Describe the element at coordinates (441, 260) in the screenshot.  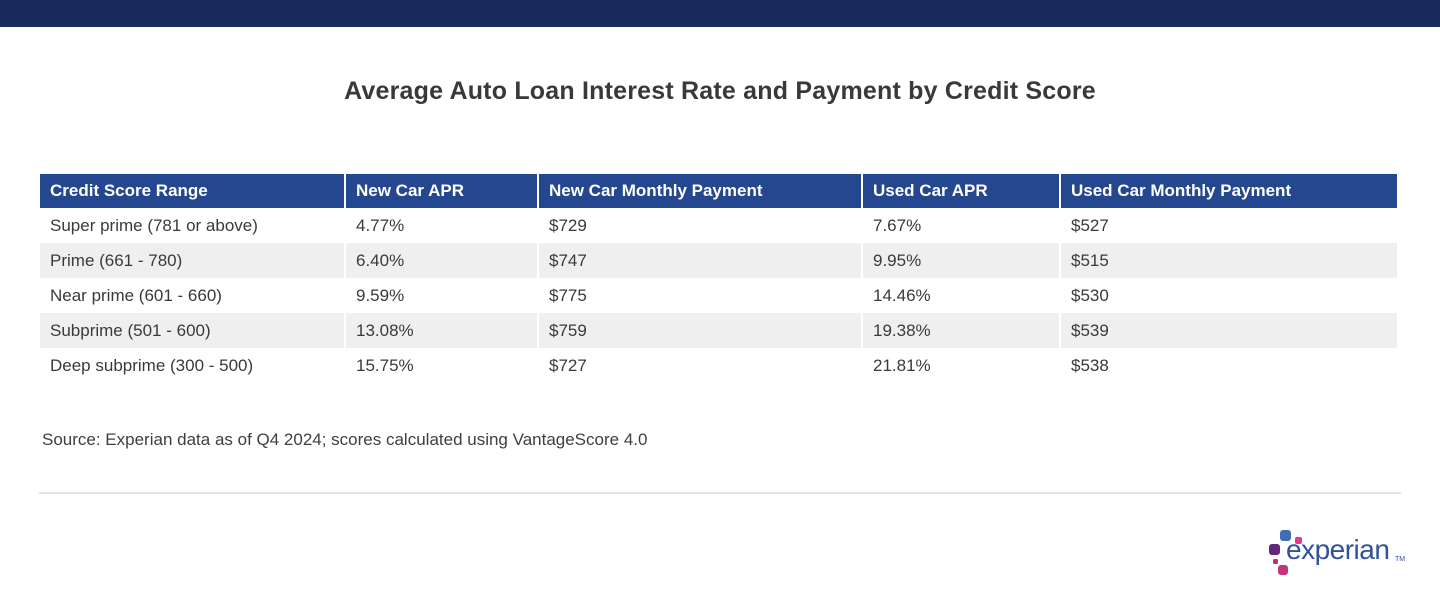
I see `table-cell: 6.40%` at that location.